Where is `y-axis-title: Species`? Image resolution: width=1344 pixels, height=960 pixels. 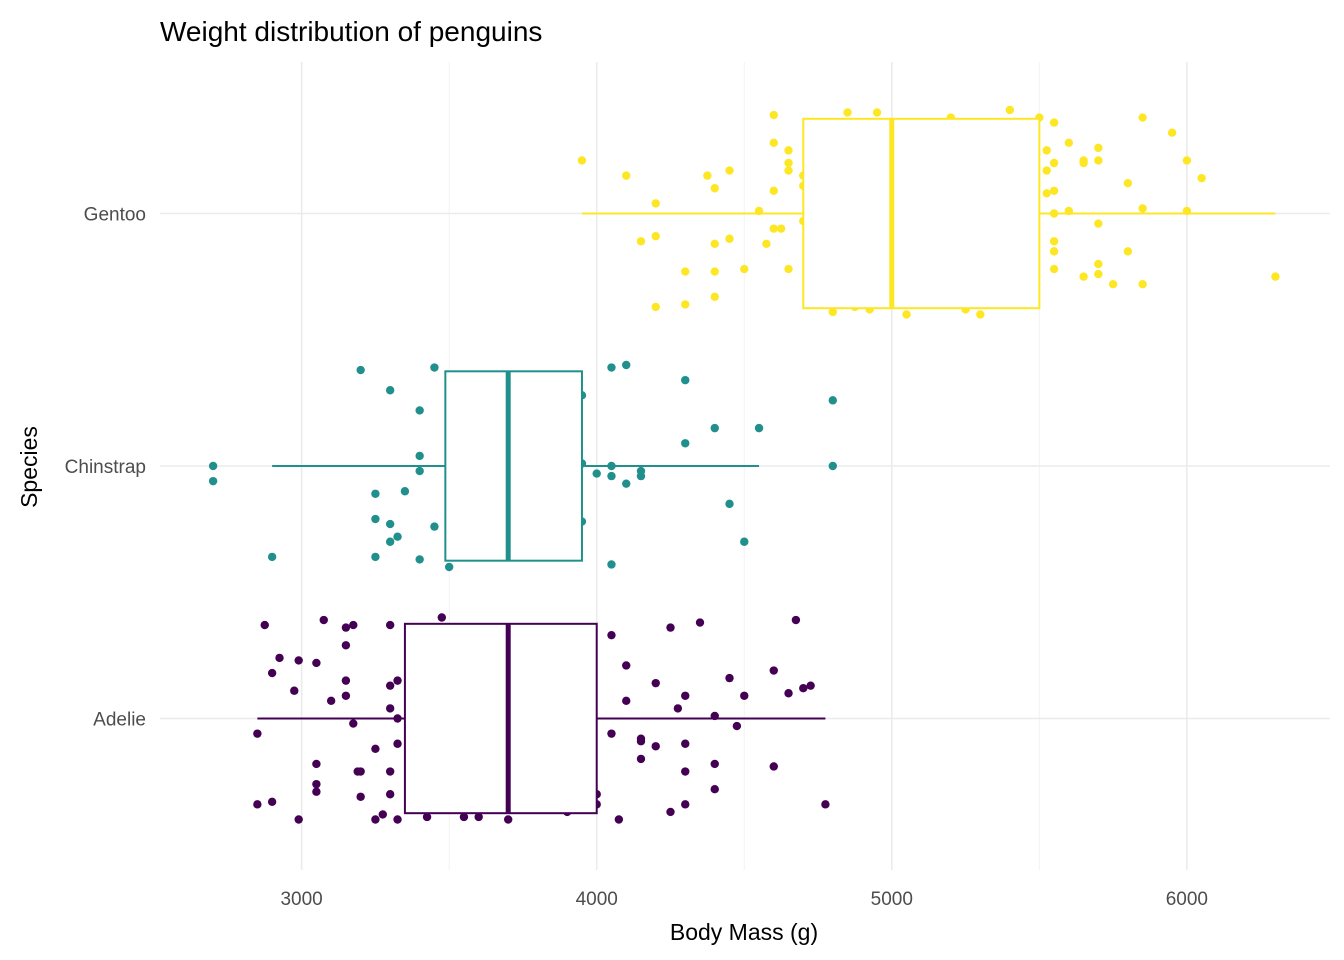
y-axis-title: Species is located at coordinates (29, 467).